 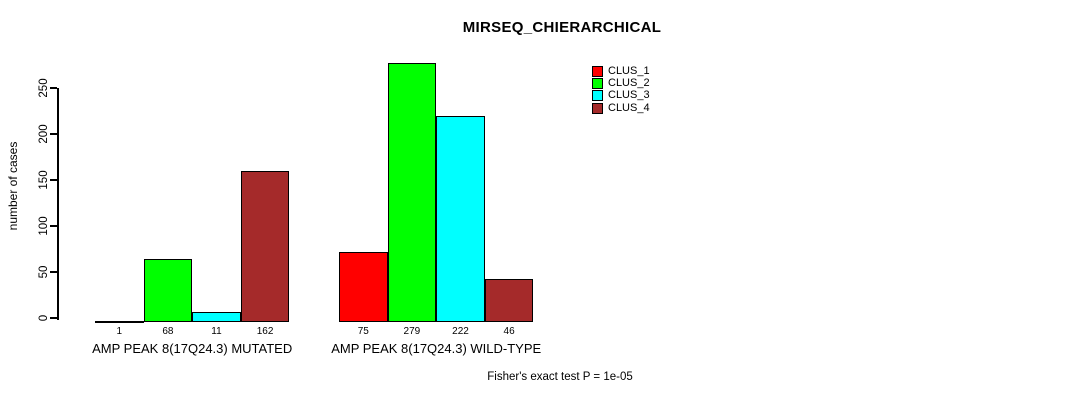 I want to click on bar-value-label: 68, so click(x=168, y=331).